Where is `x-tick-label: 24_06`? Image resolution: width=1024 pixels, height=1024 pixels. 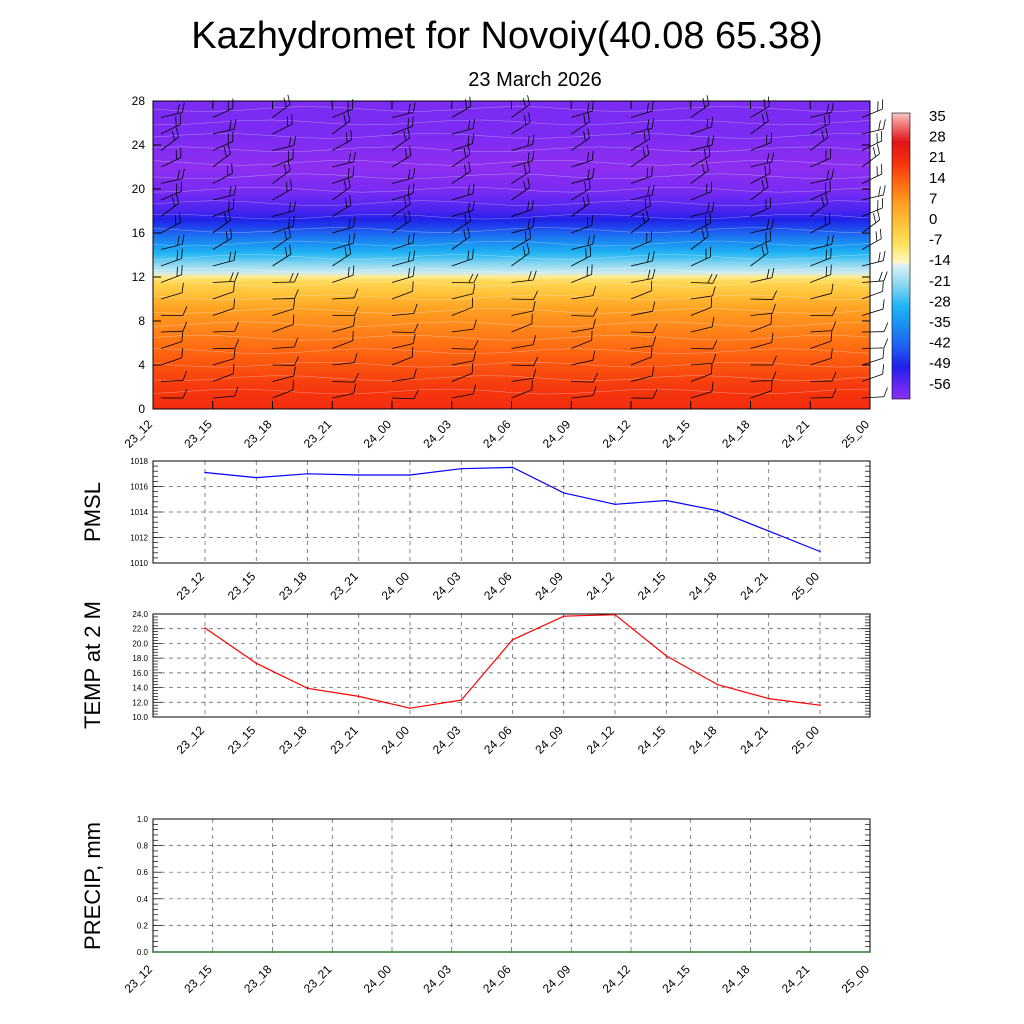
x-tick-label: 24_06 is located at coordinates (498, 740).